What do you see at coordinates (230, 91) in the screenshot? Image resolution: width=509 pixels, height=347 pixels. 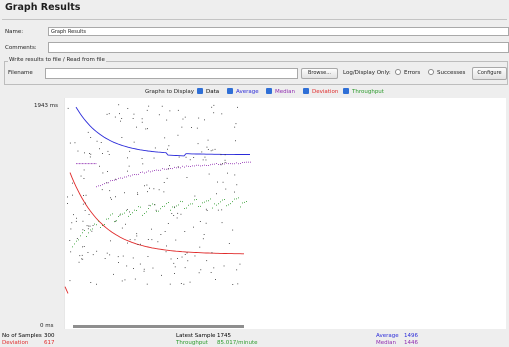 I see `average-checkbox` at bounding box center [230, 91].